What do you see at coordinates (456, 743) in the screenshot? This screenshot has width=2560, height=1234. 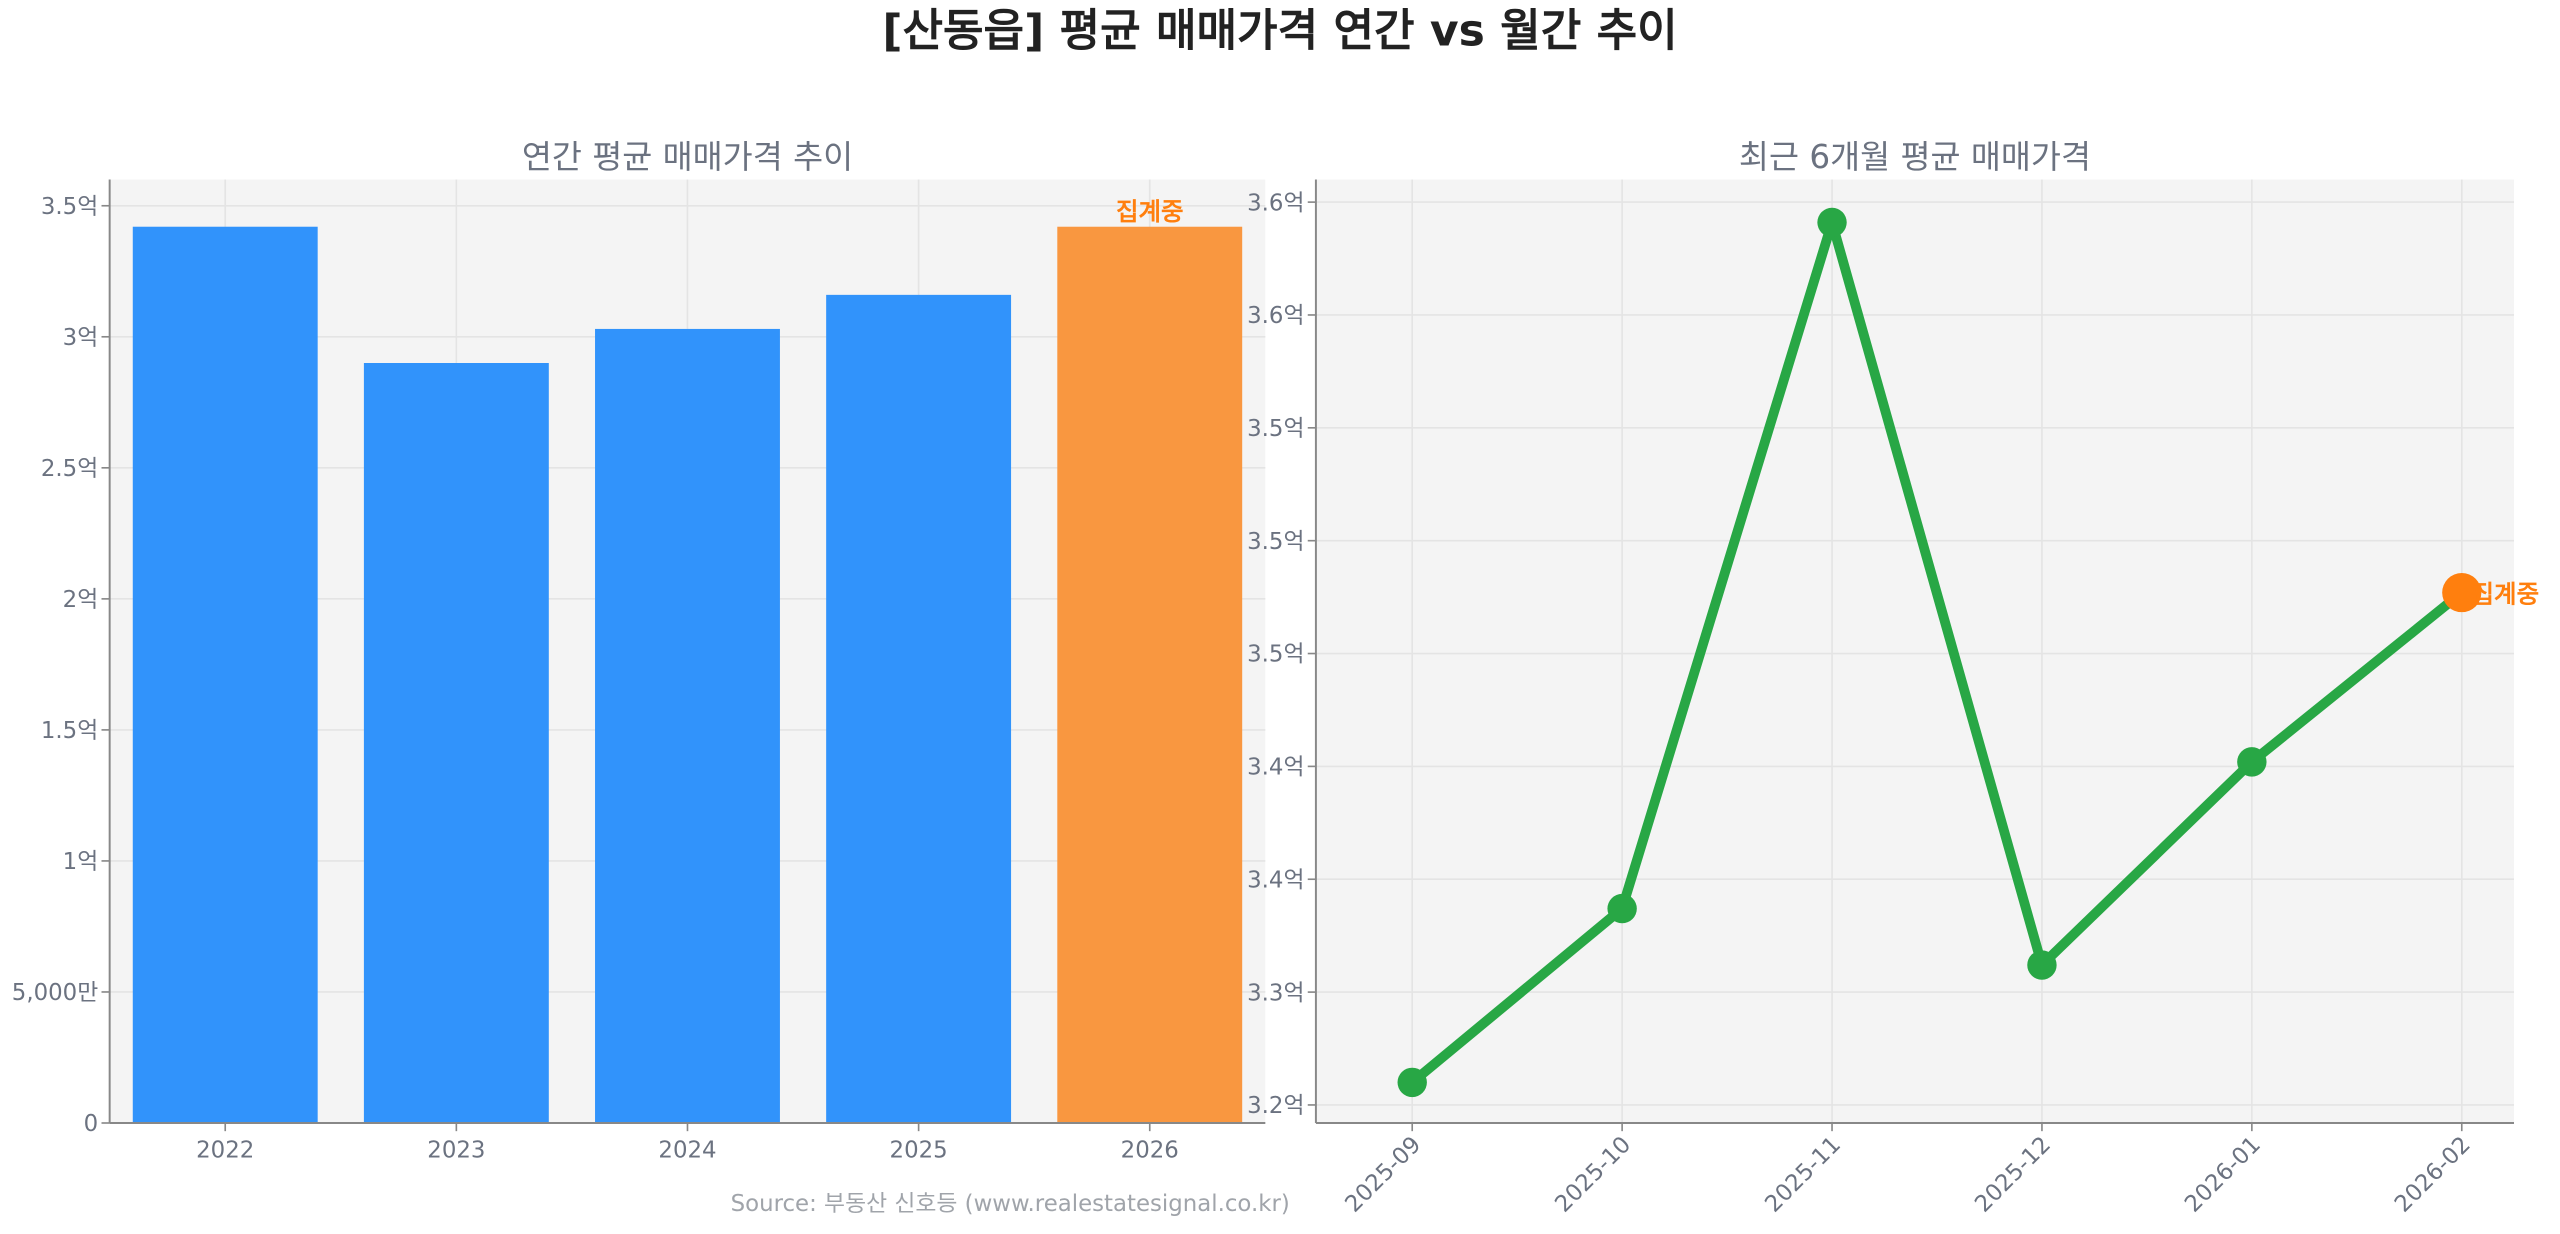 I see `bar-2023` at bounding box center [456, 743].